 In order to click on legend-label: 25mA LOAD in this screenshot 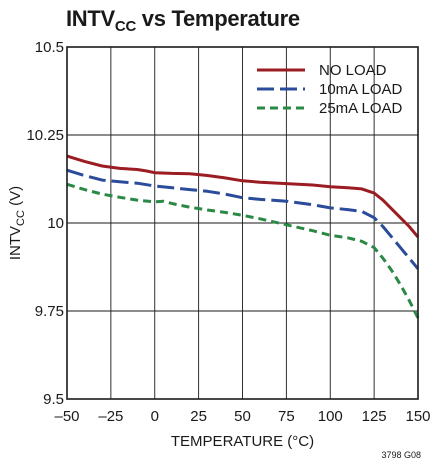, I will do `click(361, 108)`.